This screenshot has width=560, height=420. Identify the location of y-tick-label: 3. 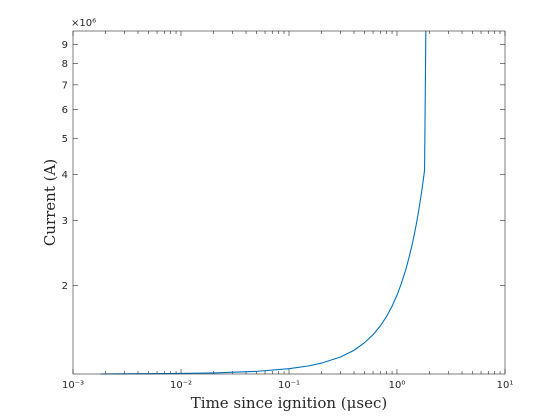
(65, 221).